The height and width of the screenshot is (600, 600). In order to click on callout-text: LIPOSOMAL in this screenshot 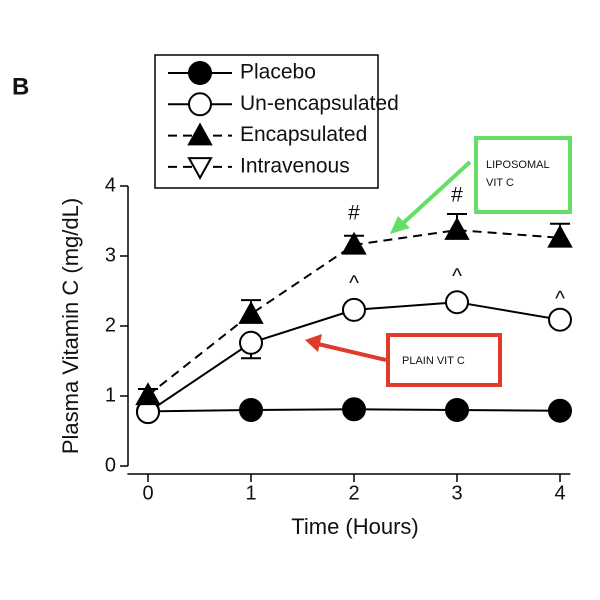, I will do `click(518, 165)`.